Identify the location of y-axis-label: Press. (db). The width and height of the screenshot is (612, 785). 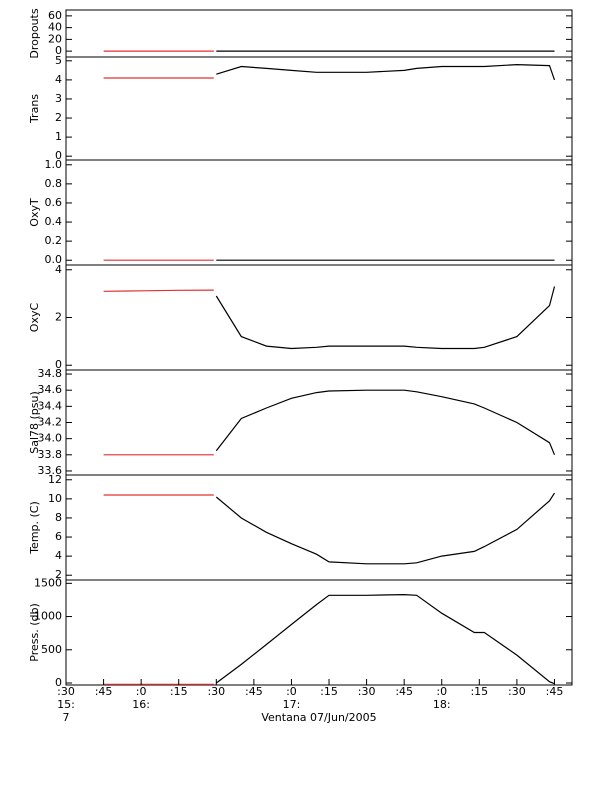
(34, 632).